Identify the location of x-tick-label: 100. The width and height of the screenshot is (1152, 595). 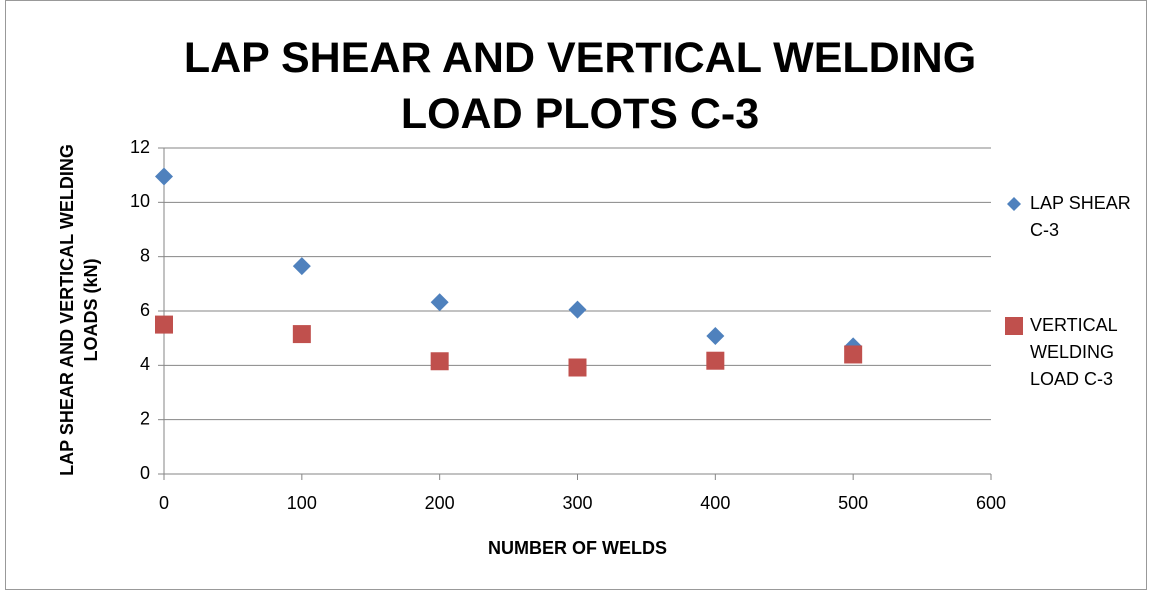
(302, 503).